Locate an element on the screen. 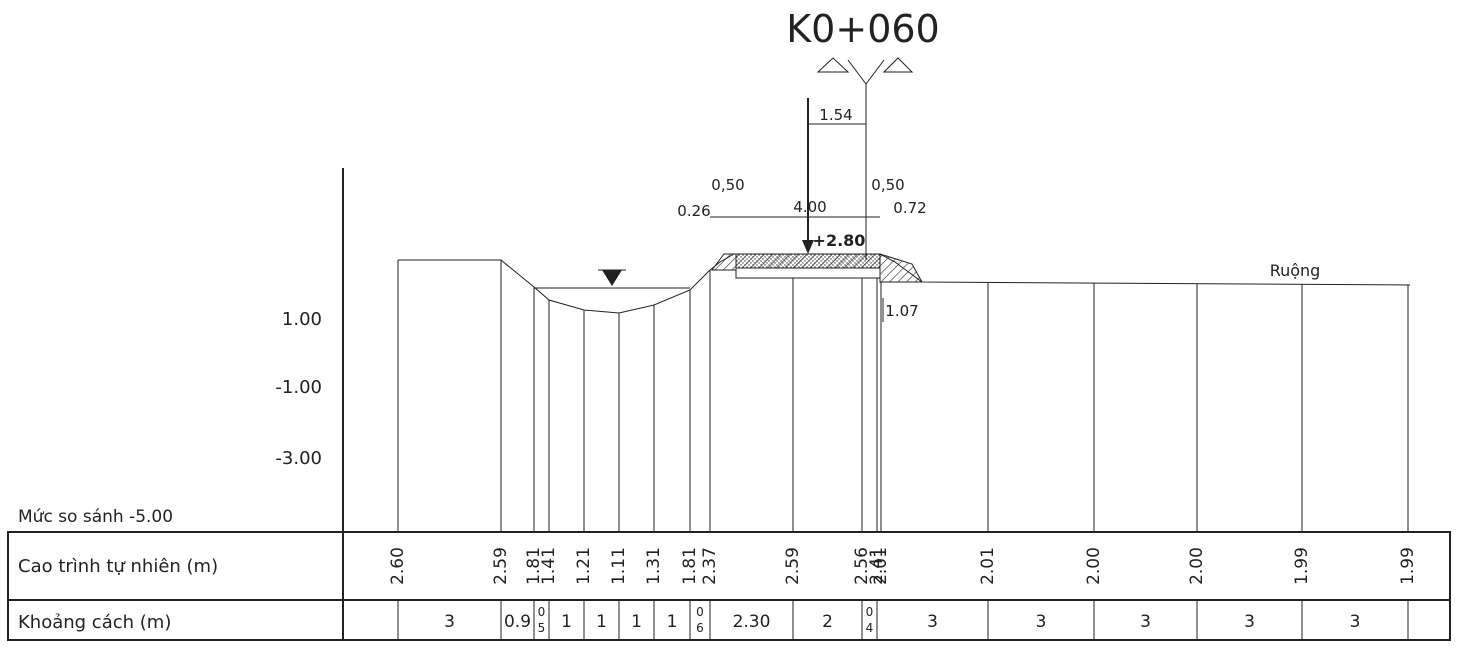 The height and width of the screenshot is (653, 1478). dim-right-072: 0.72 is located at coordinates (909, 208).